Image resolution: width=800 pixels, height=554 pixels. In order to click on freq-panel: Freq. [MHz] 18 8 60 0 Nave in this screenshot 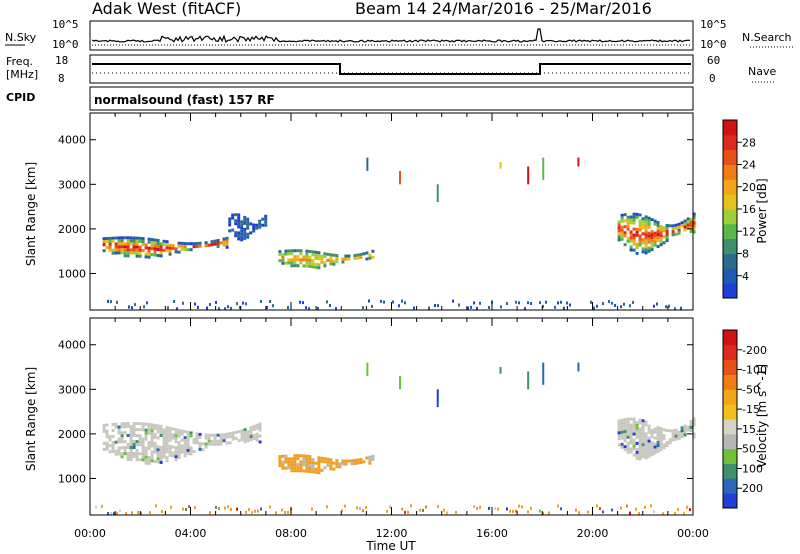, I will do `click(391, 69)`.